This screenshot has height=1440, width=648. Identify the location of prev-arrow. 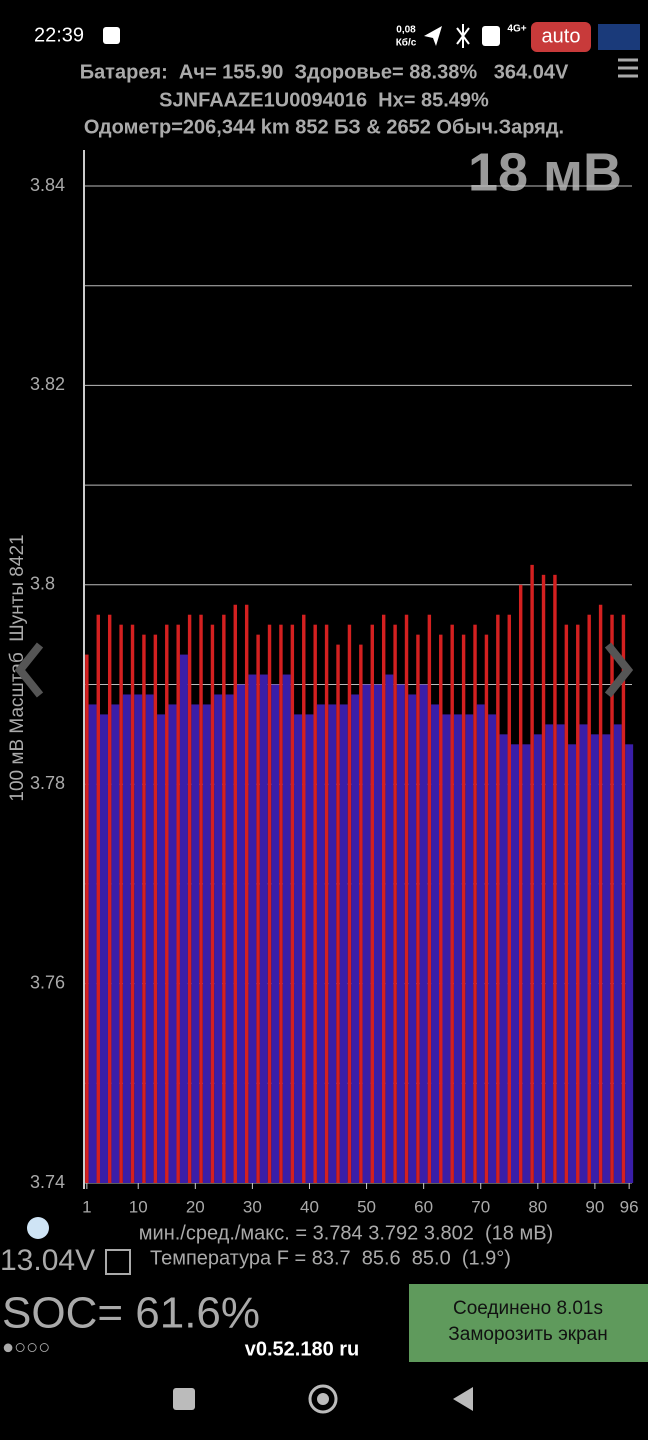
(29, 670).